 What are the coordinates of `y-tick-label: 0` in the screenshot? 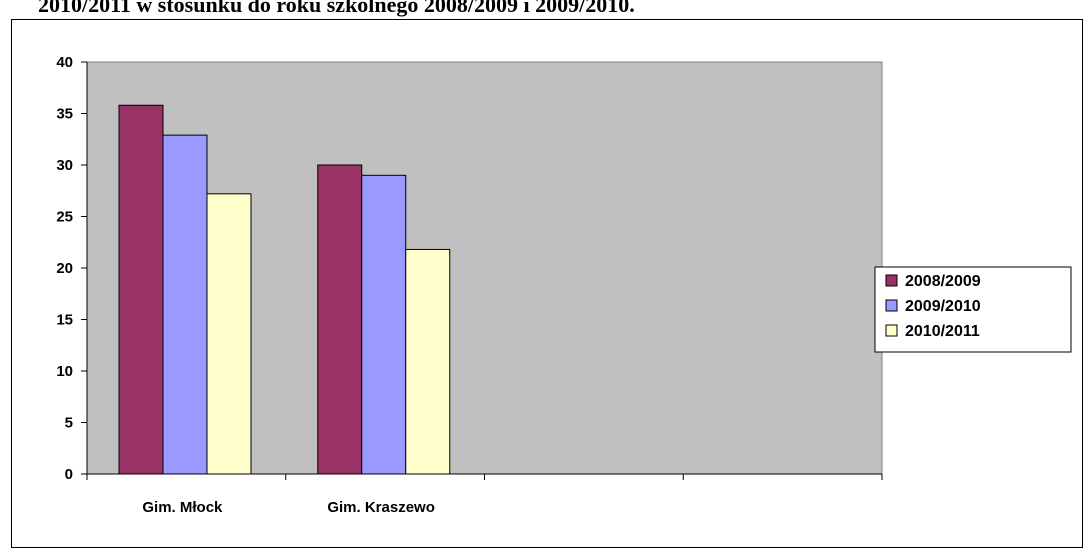 It's located at (69, 474).